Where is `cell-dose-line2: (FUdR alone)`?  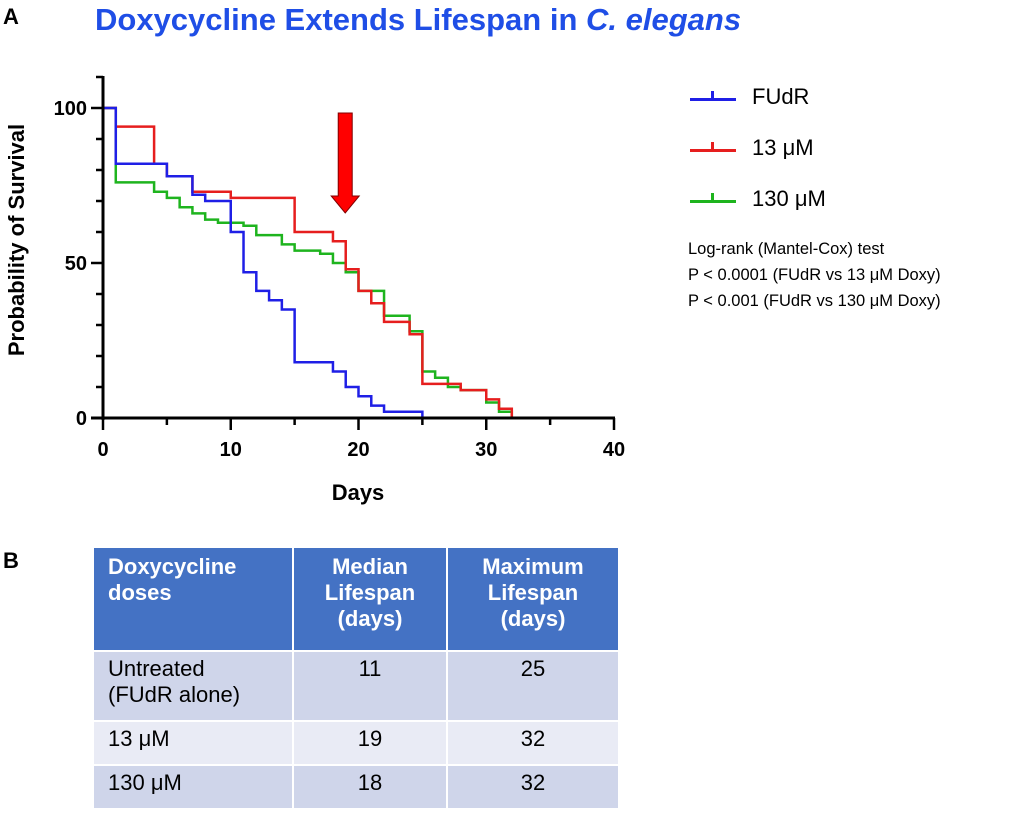 cell-dose-line2: (FUdR alone) is located at coordinates (174, 694).